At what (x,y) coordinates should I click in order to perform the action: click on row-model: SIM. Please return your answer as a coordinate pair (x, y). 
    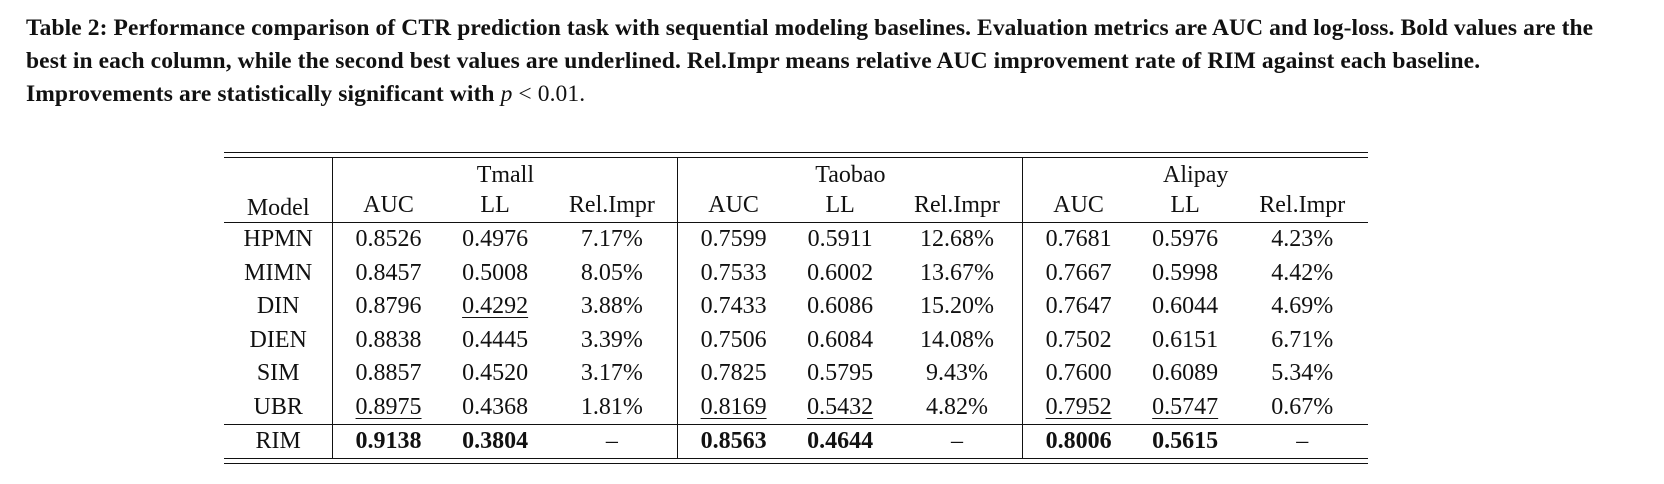
    Looking at the image, I should click on (278, 373).